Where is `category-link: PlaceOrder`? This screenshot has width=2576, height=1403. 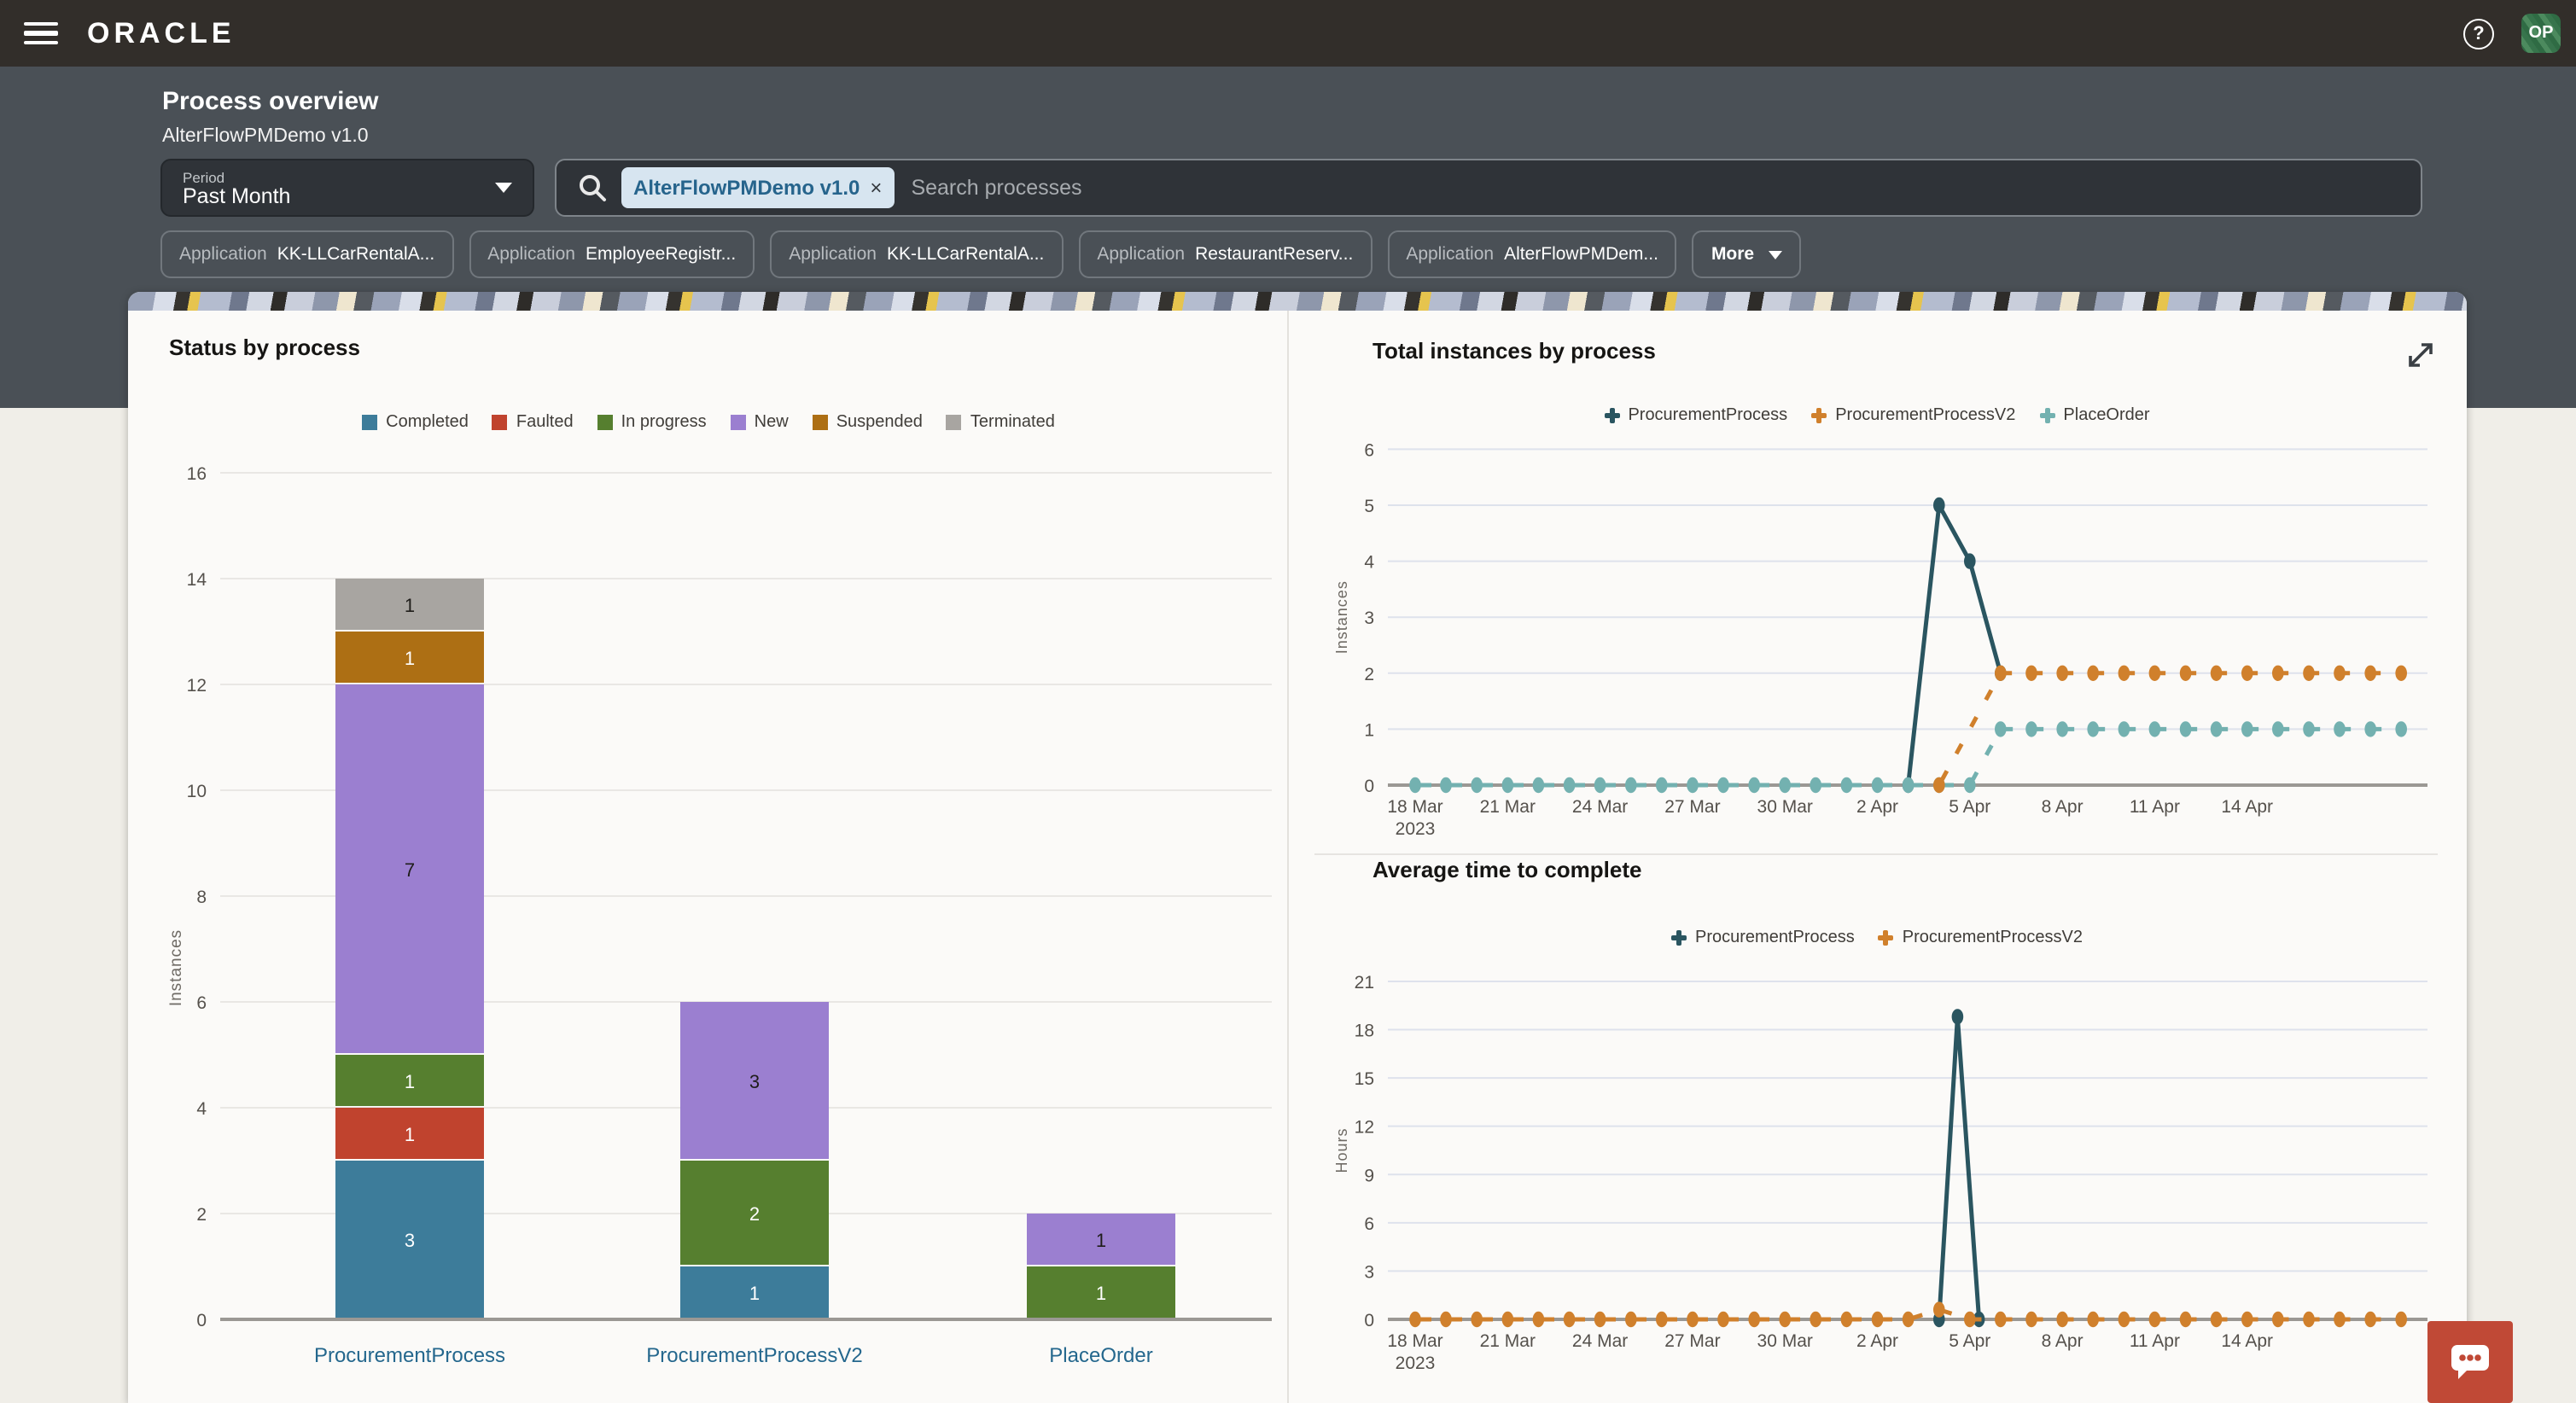
category-link: PlaceOrder is located at coordinates (1100, 1356).